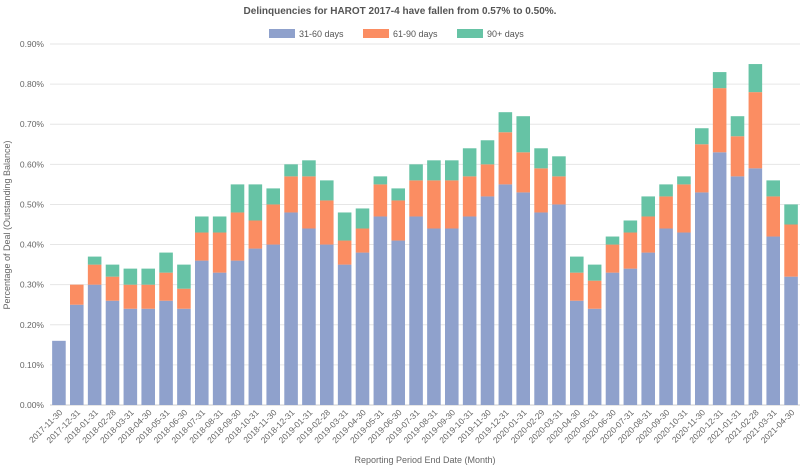  Describe the element at coordinates (424, 460) in the screenshot. I see `x-axis-title: Reporting Period End Date (Month)` at that location.